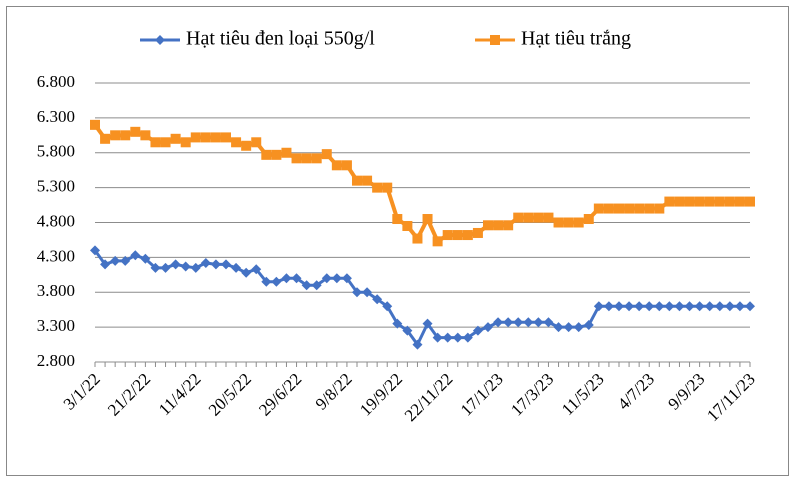  Describe the element at coordinates (280, 39) in the screenshot. I see `legend-label: Hạt tiêu đen loại 550g/l` at that location.